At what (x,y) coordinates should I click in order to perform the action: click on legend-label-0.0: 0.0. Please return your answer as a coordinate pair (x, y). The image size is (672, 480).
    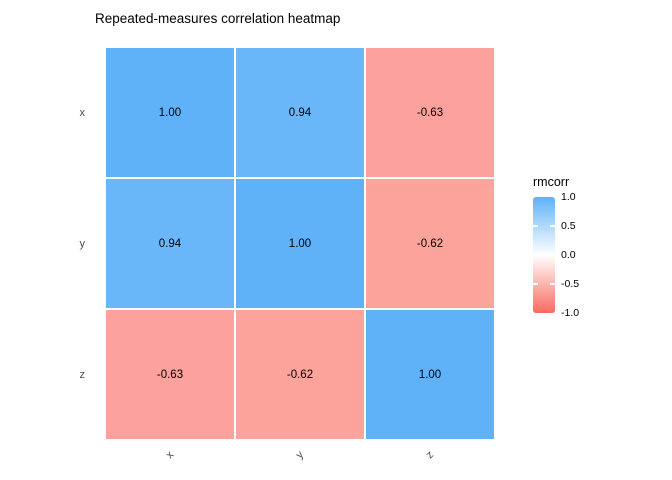
    Looking at the image, I should click on (568, 254).